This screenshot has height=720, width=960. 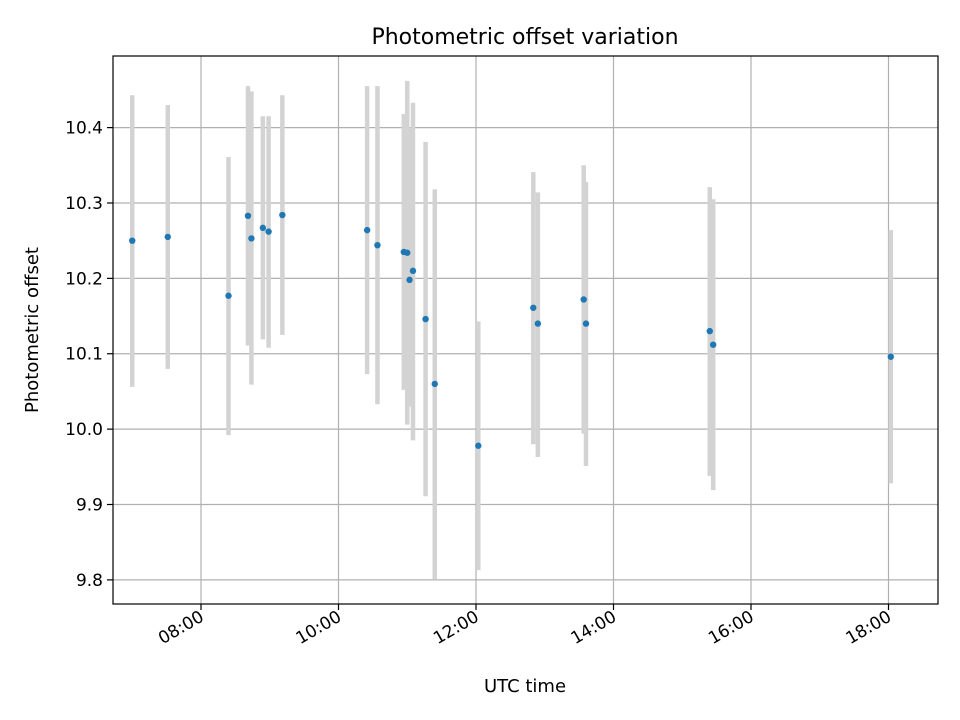 I want to click on x-axis-label: UTC time, so click(x=525, y=686).